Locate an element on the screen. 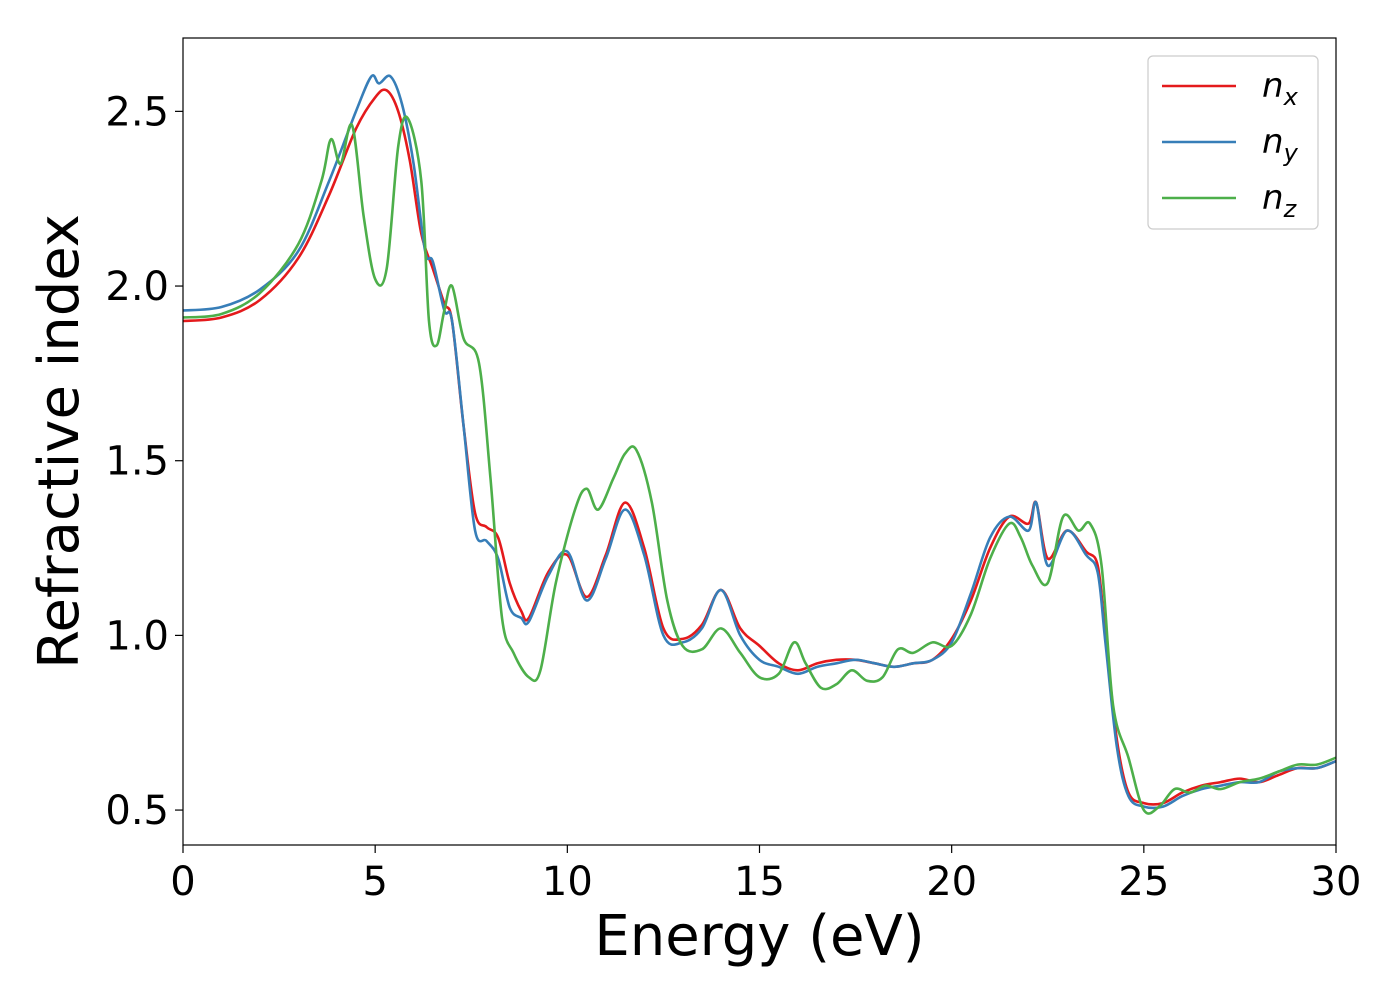  x-axis-title: Energy (eV) is located at coordinates (759, 936).